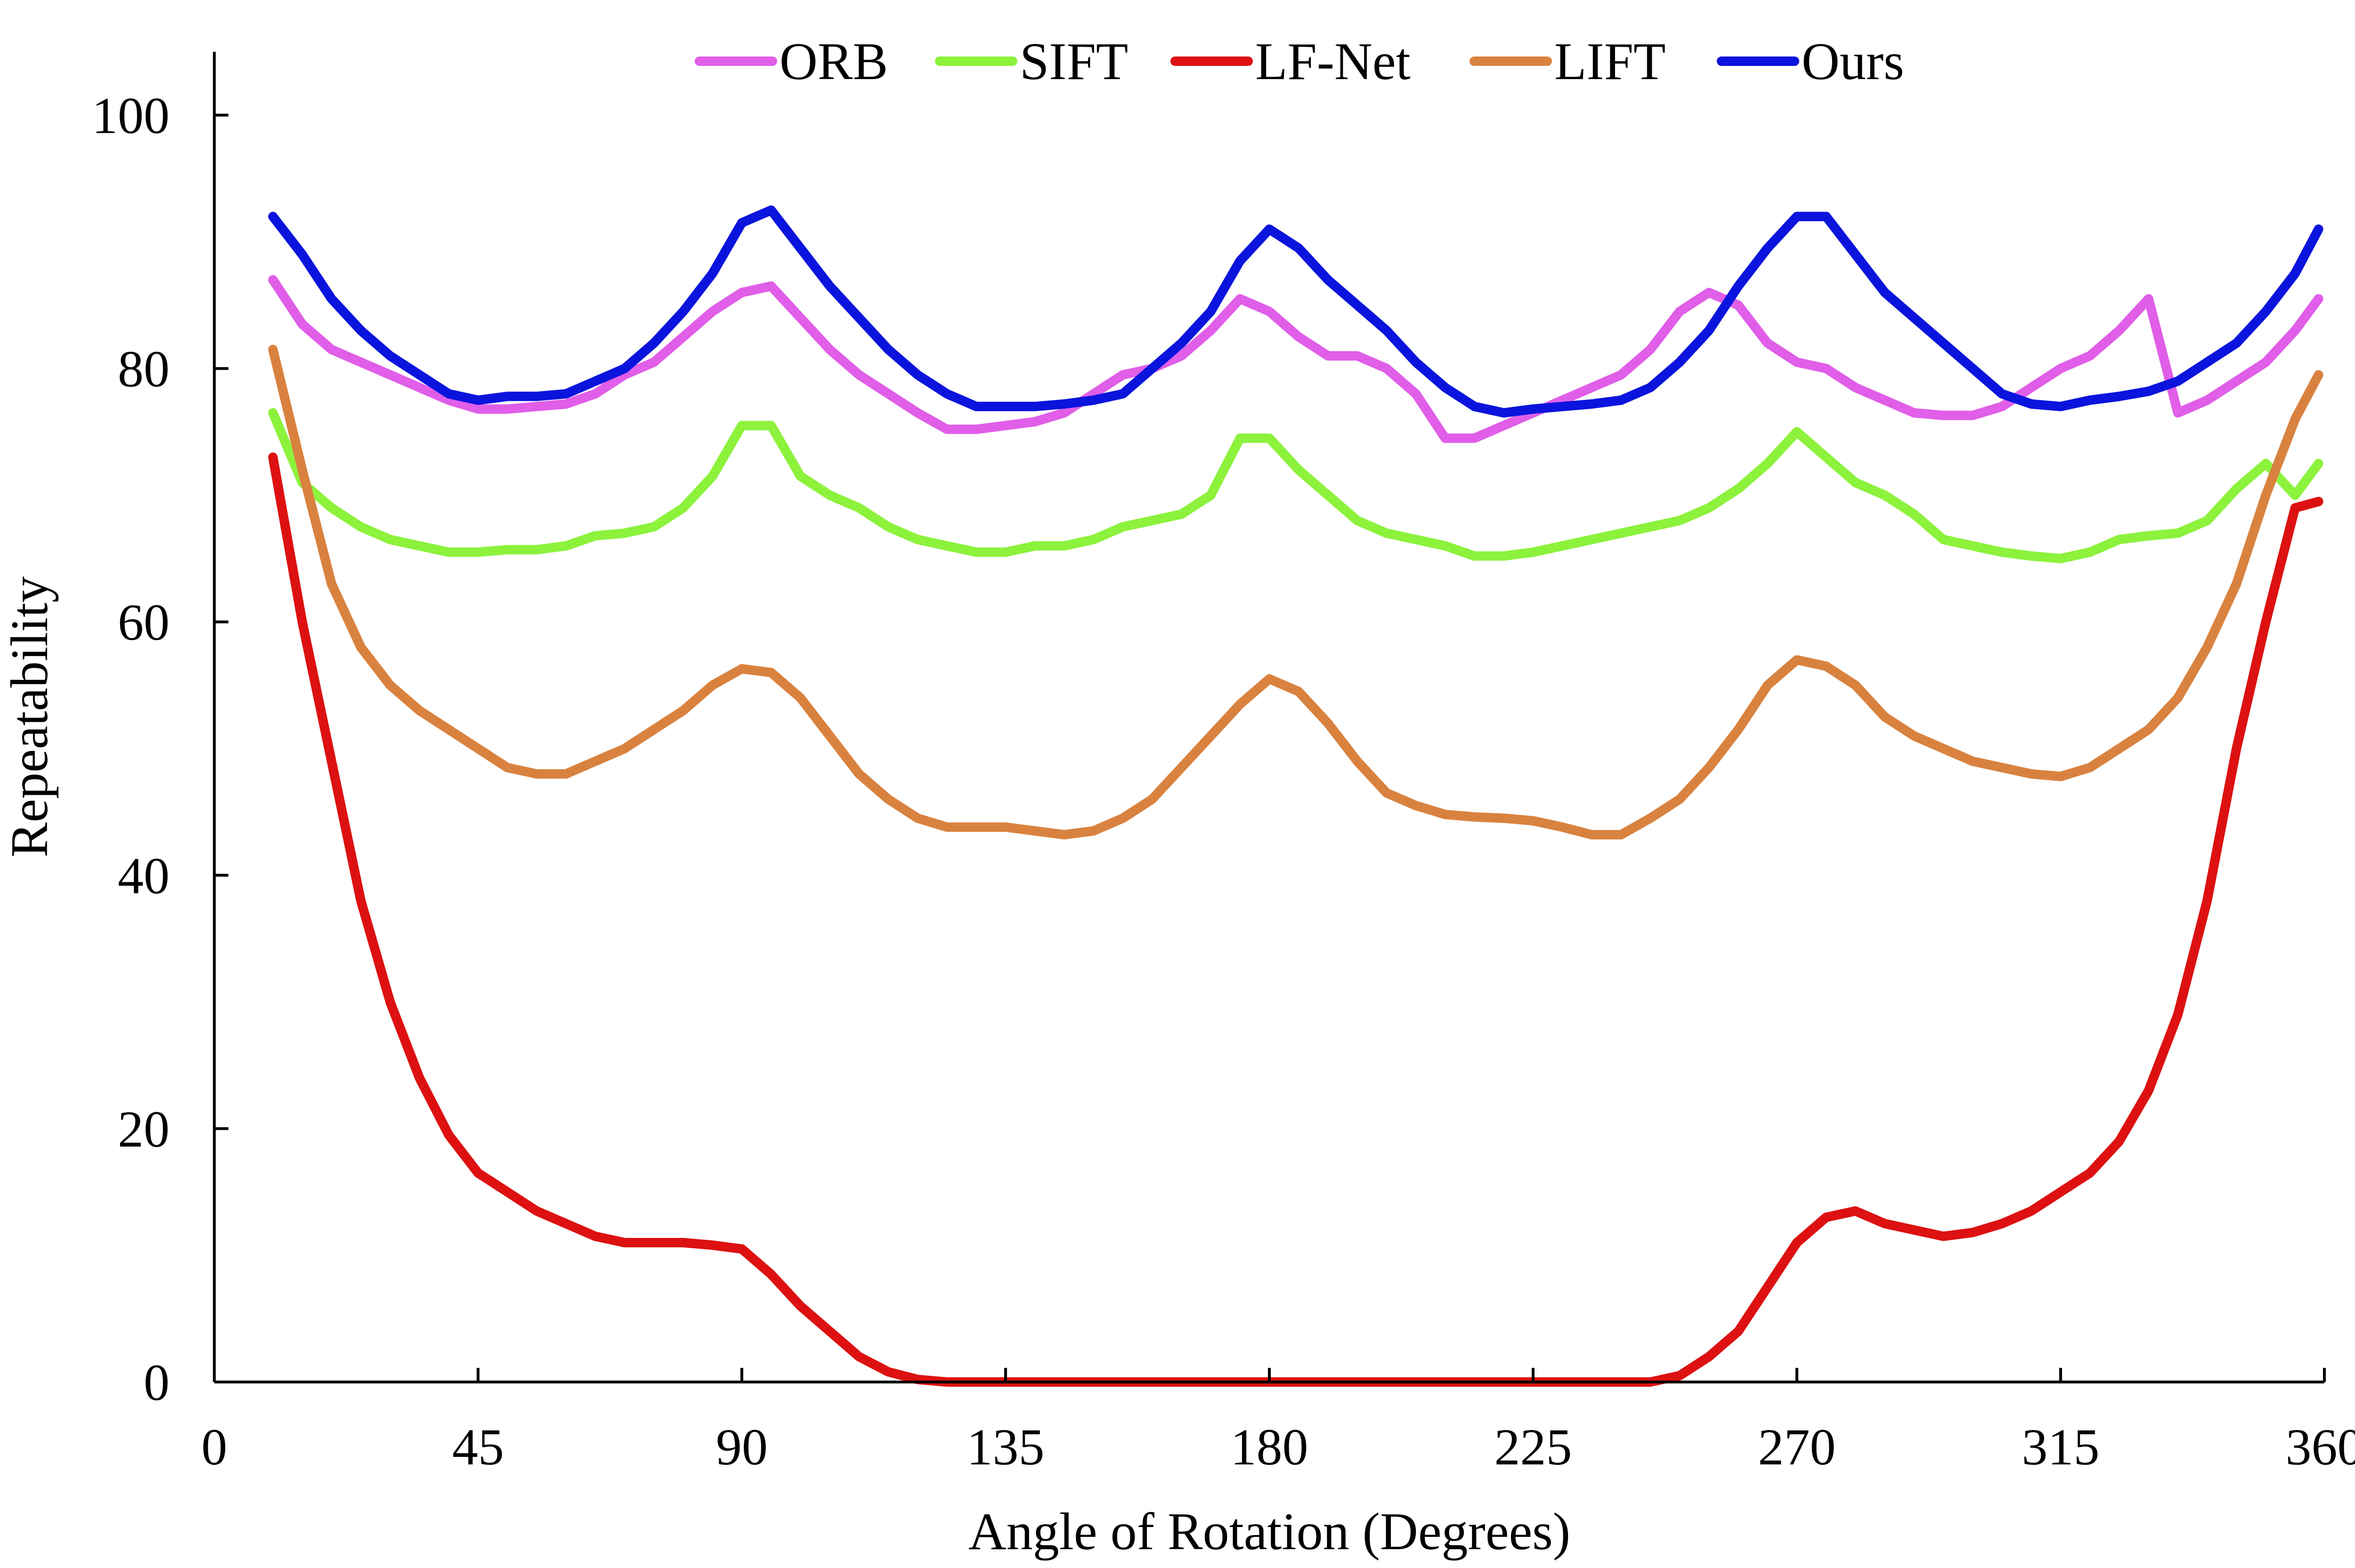 The image size is (2355, 1568). Describe the element at coordinates (1269, 1447) in the screenshot. I see `x-tick-label: 180` at that location.